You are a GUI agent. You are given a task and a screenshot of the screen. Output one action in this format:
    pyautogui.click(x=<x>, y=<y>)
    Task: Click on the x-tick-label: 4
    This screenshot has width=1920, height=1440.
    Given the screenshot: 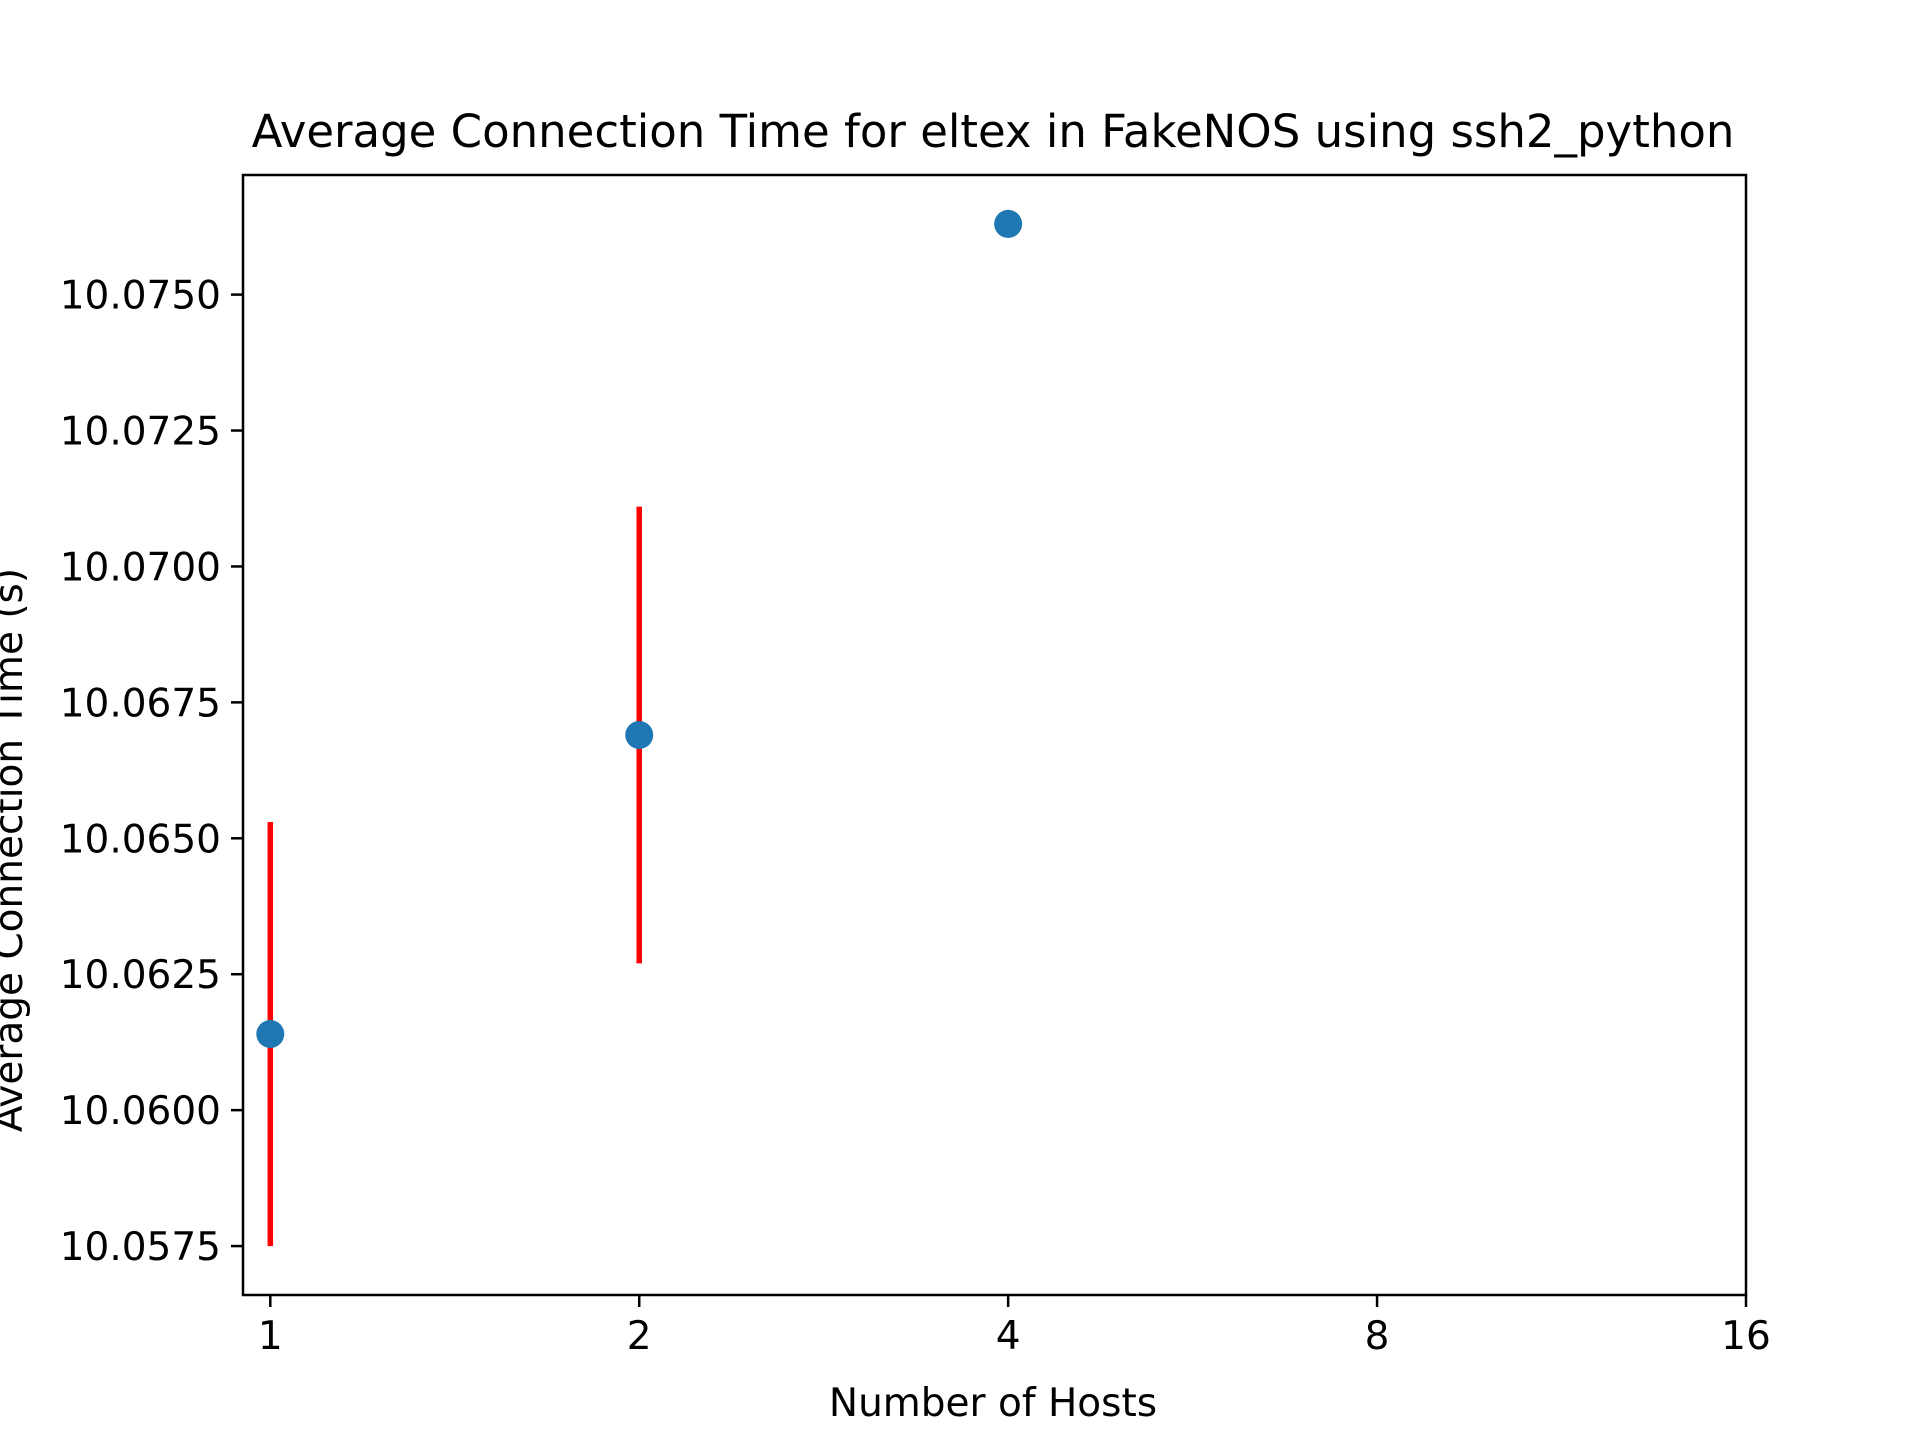 What is the action you would take?
    pyautogui.click(x=1008, y=1336)
    